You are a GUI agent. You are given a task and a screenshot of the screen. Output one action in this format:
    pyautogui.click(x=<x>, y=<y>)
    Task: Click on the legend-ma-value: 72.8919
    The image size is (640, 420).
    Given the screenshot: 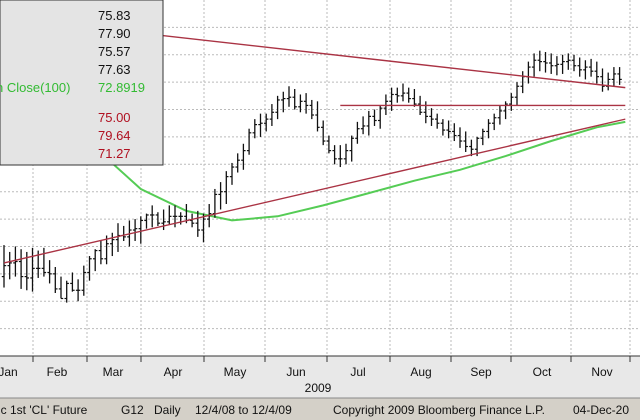 What is the action you would take?
    pyautogui.click(x=121, y=87)
    